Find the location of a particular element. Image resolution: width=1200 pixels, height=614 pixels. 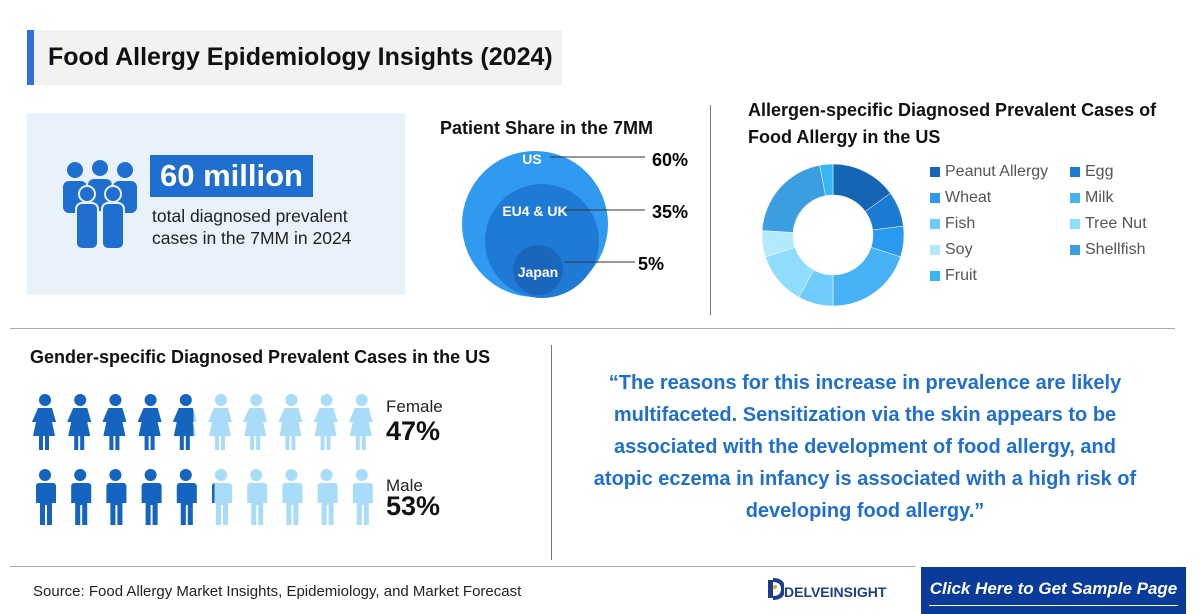

people-group-icon is located at coordinates (100, 204).